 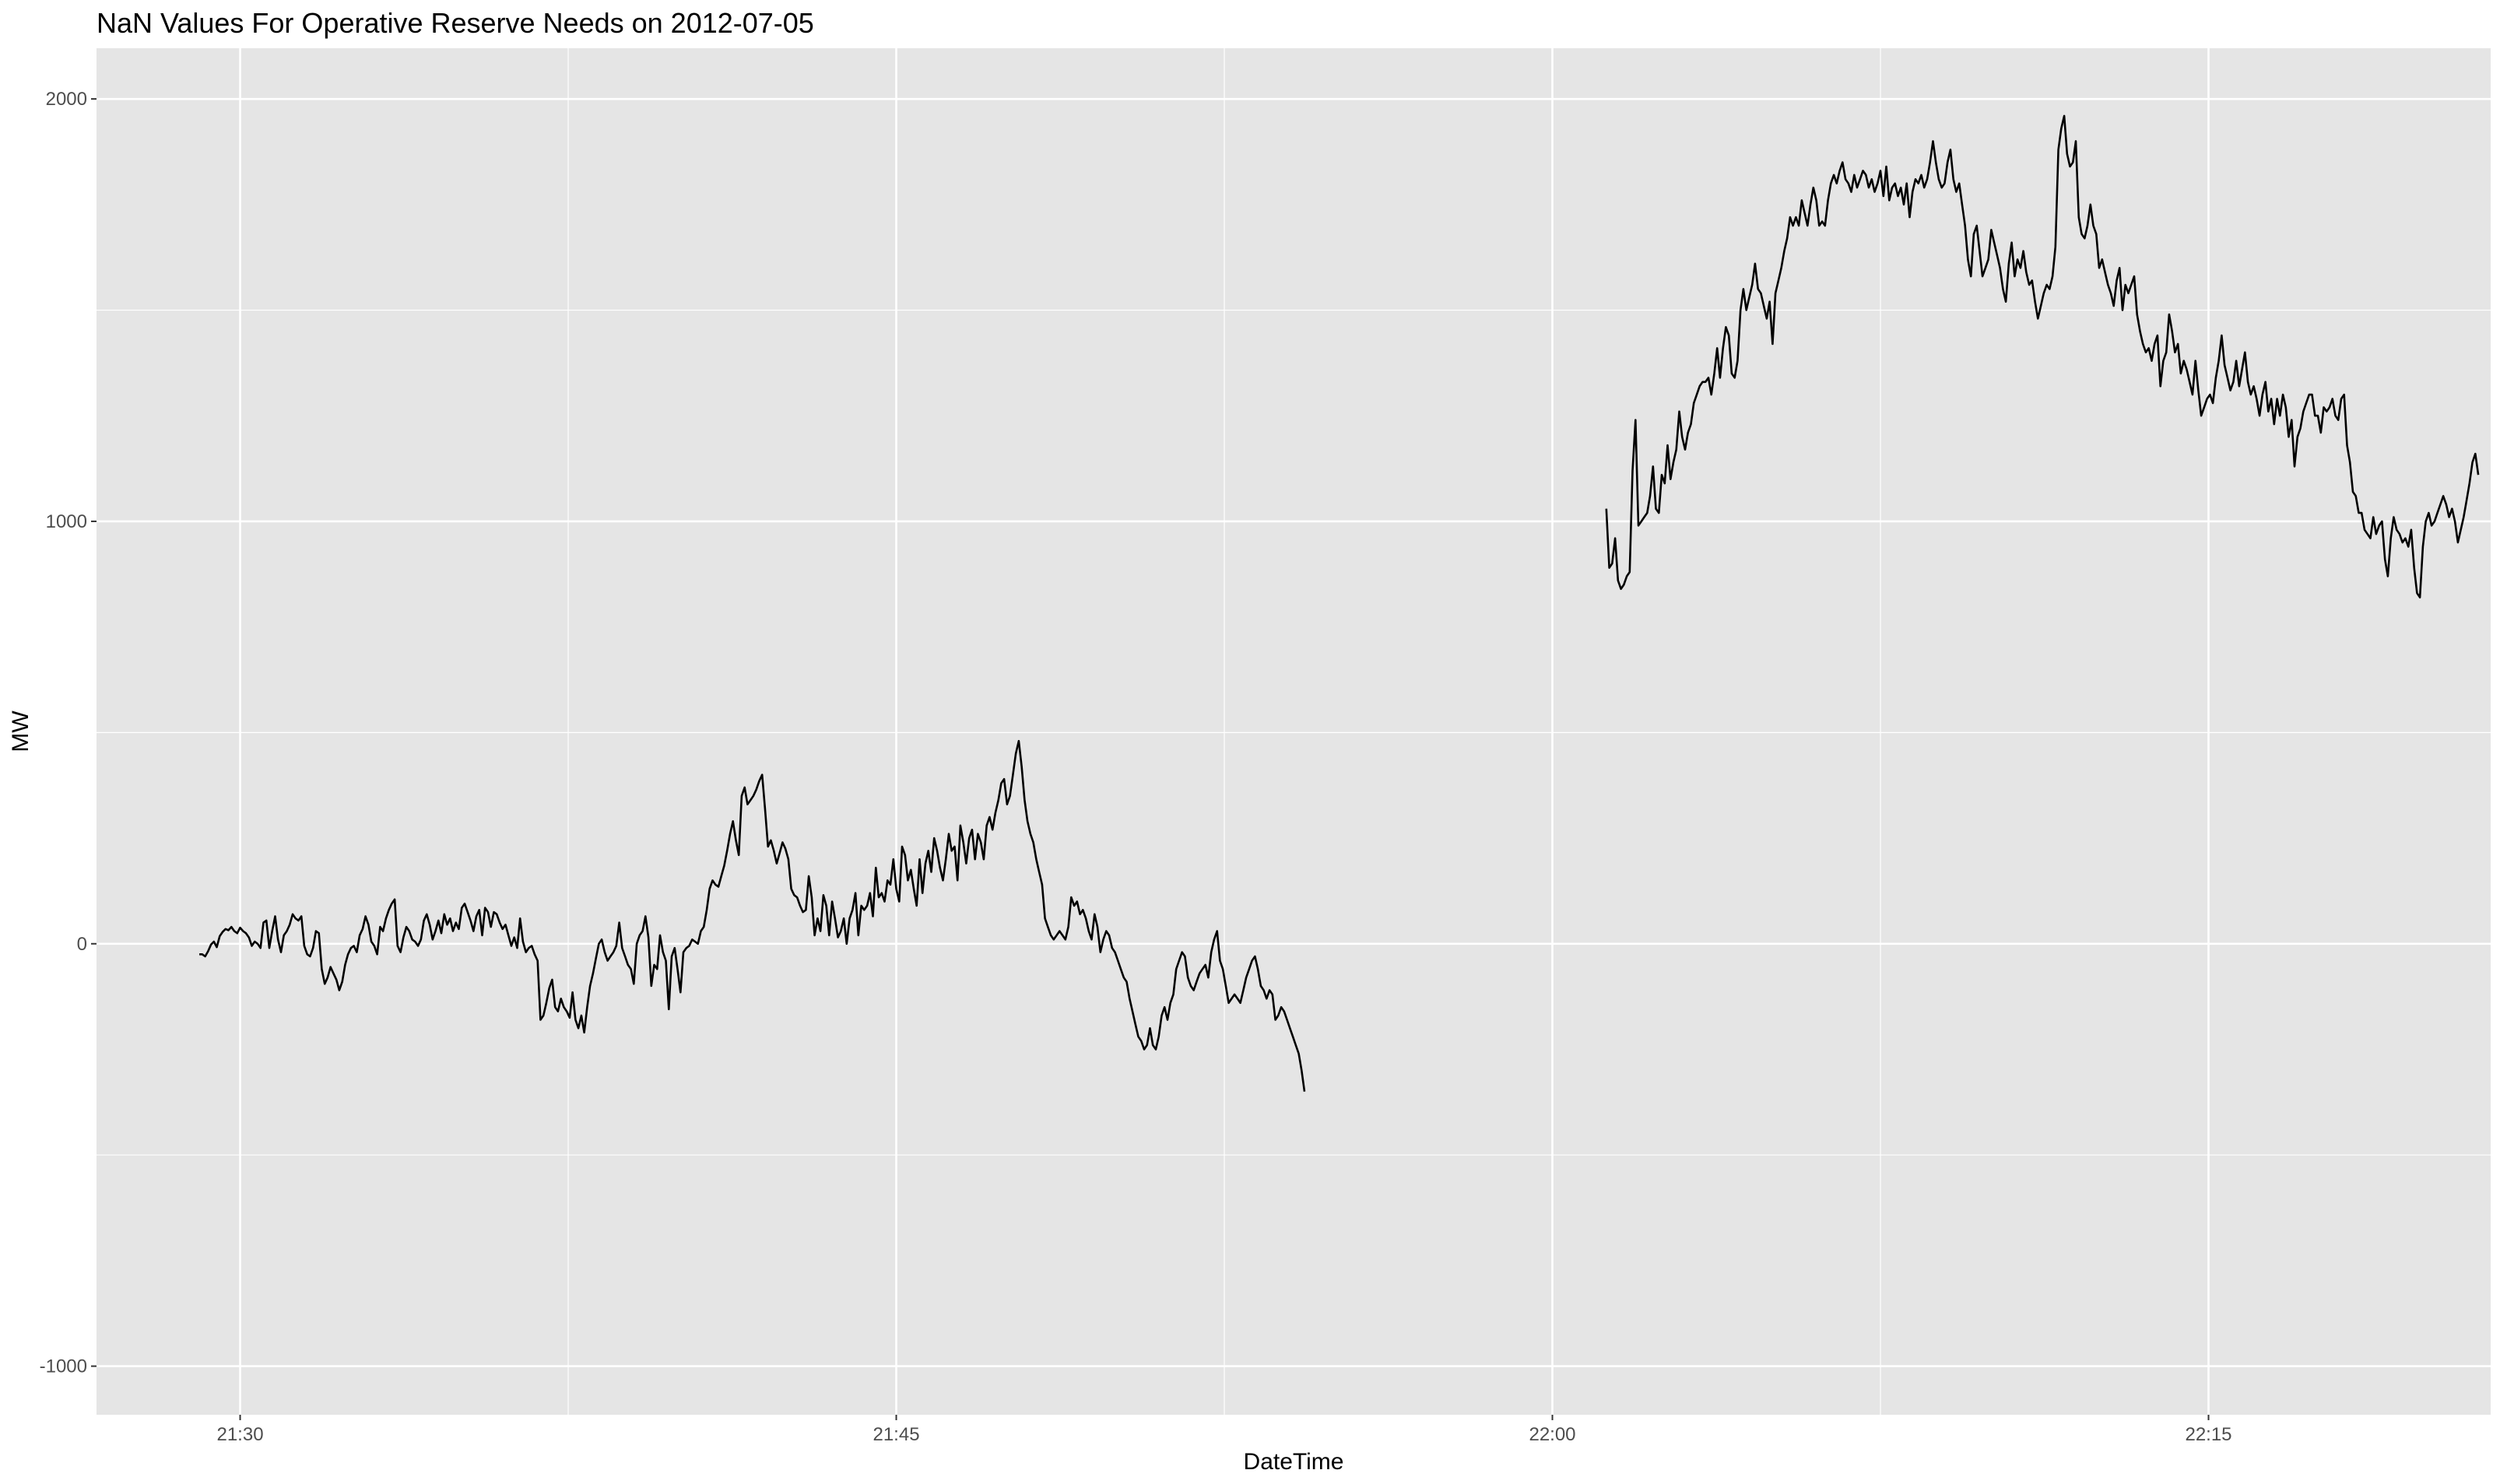 What do you see at coordinates (2208, 1434) in the screenshot?
I see `x-tick-label: 22:15` at bounding box center [2208, 1434].